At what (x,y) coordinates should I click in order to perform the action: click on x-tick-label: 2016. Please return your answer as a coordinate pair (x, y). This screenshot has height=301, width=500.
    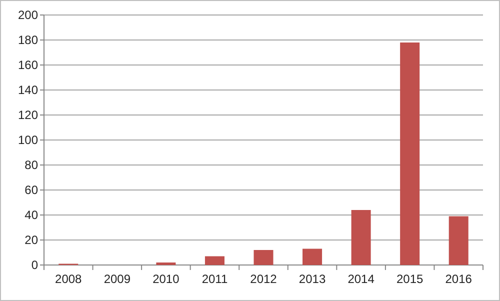
    Looking at the image, I should click on (458, 279).